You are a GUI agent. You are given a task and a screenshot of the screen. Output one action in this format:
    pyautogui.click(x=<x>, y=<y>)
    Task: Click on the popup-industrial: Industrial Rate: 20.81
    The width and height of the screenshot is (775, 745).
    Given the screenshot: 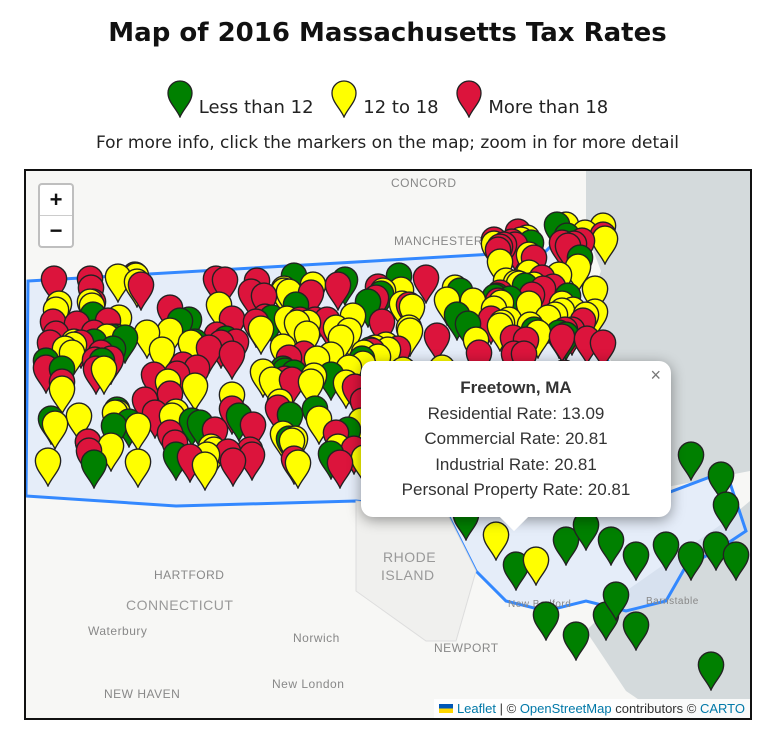 What is the action you would take?
    pyautogui.click(x=516, y=464)
    